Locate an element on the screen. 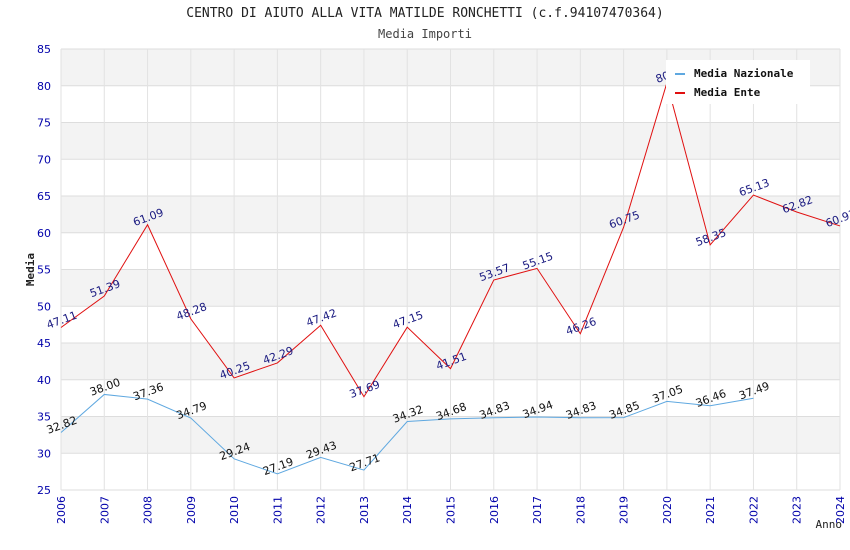  x-tick-label: 2011 is located at coordinates (277, 510).